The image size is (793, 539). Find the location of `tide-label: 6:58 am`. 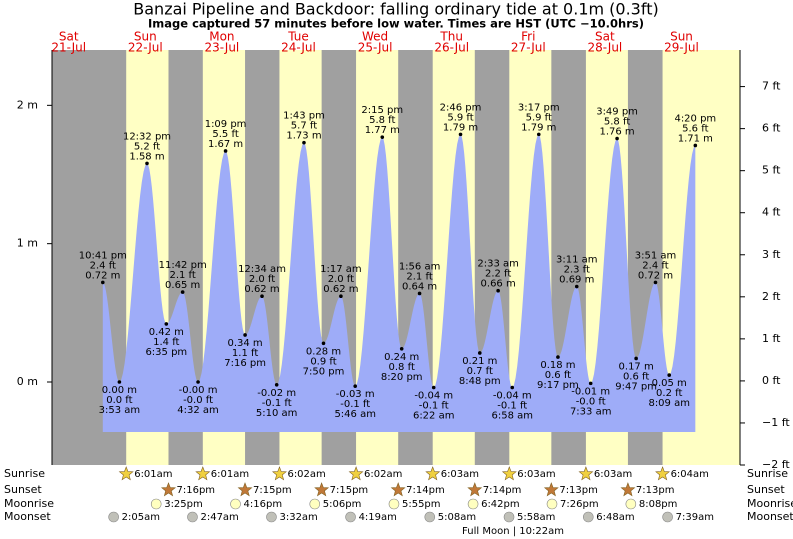

tide-label: 6:58 am is located at coordinates (512, 416).